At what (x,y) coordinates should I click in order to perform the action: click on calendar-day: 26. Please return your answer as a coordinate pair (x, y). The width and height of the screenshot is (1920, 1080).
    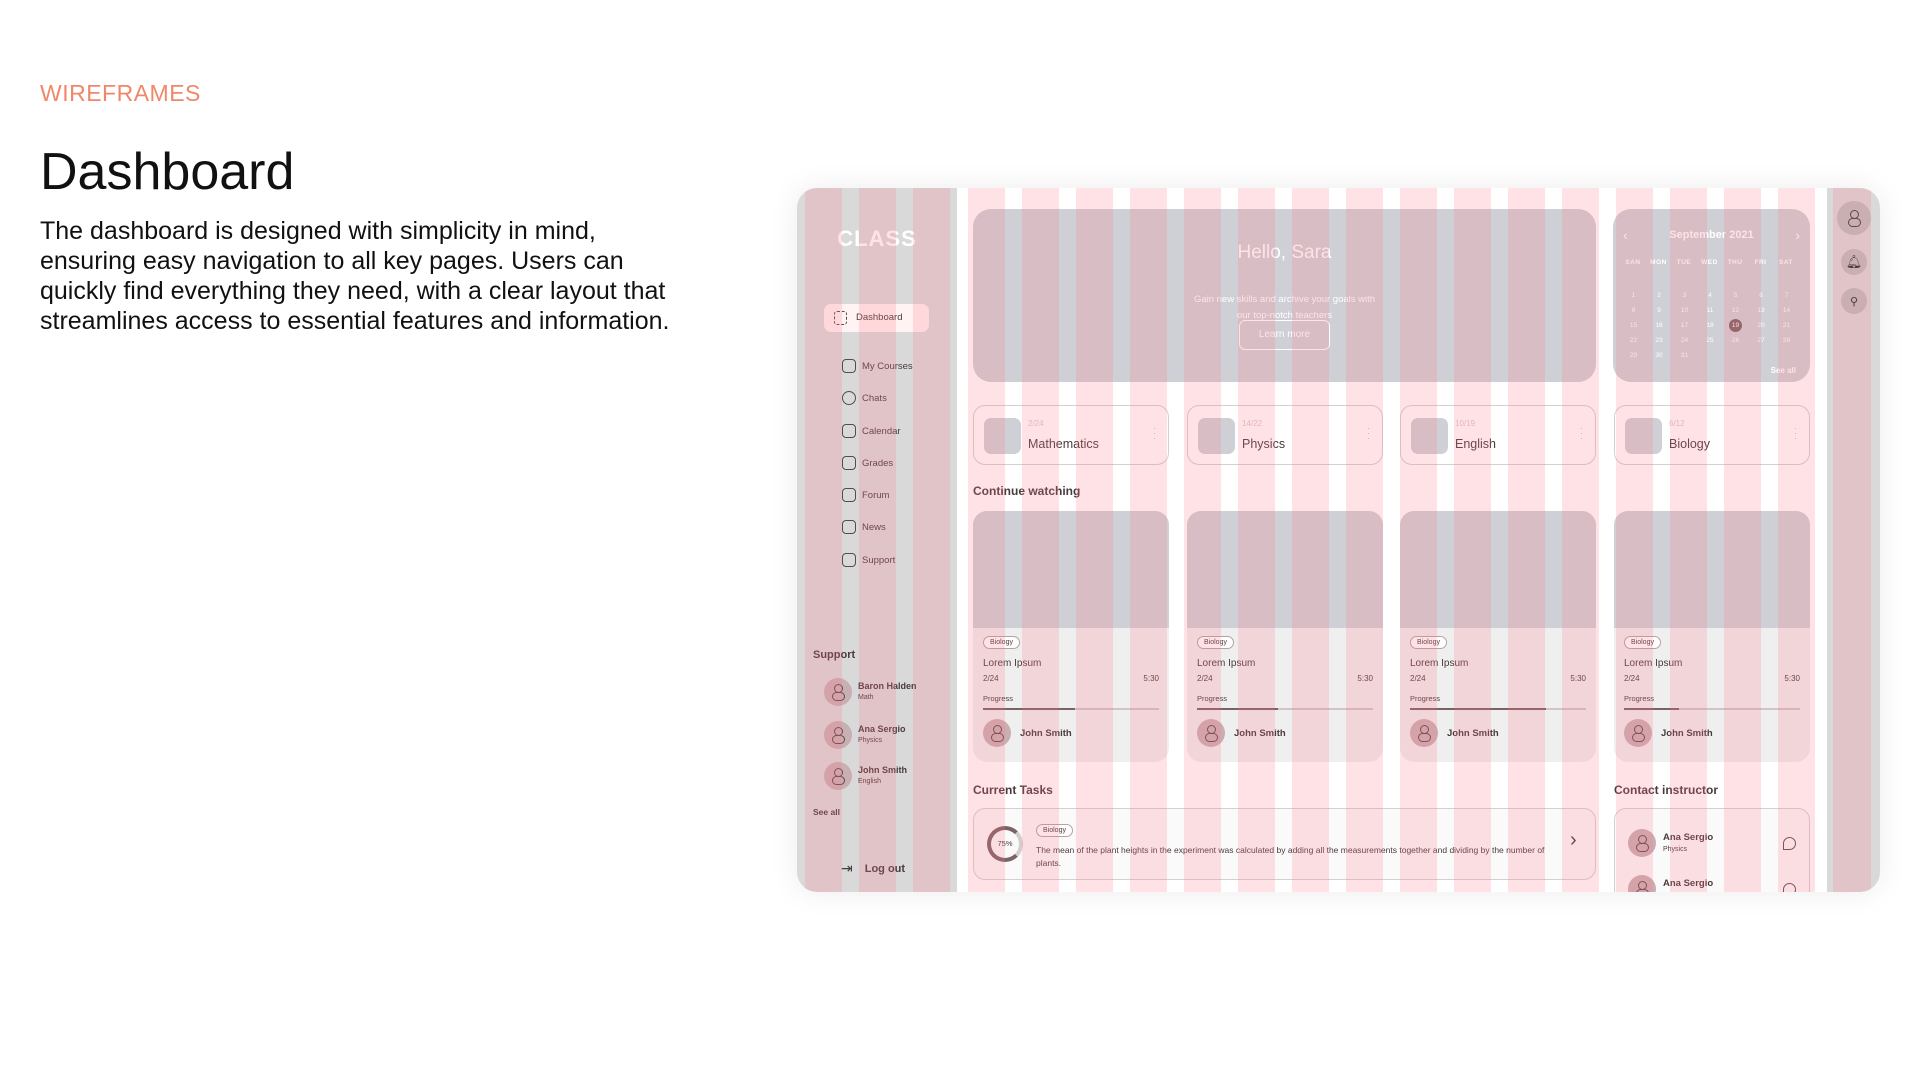
    Looking at the image, I should click on (1735, 340).